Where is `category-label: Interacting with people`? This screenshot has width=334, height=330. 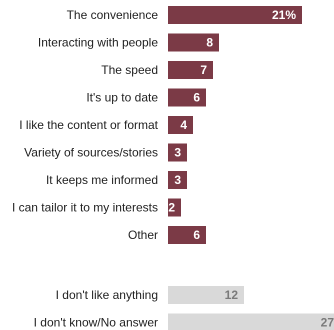 category-label: Interacting with people is located at coordinates (98, 43).